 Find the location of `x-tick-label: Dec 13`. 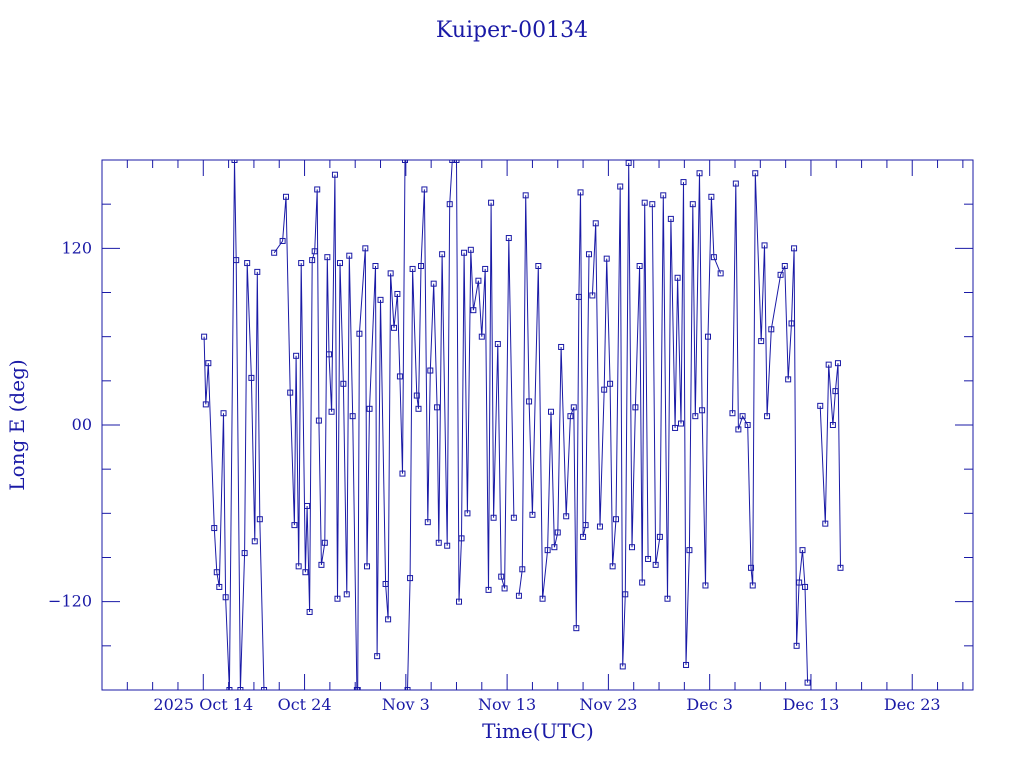

x-tick-label: Dec 13 is located at coordinates (811, 704).